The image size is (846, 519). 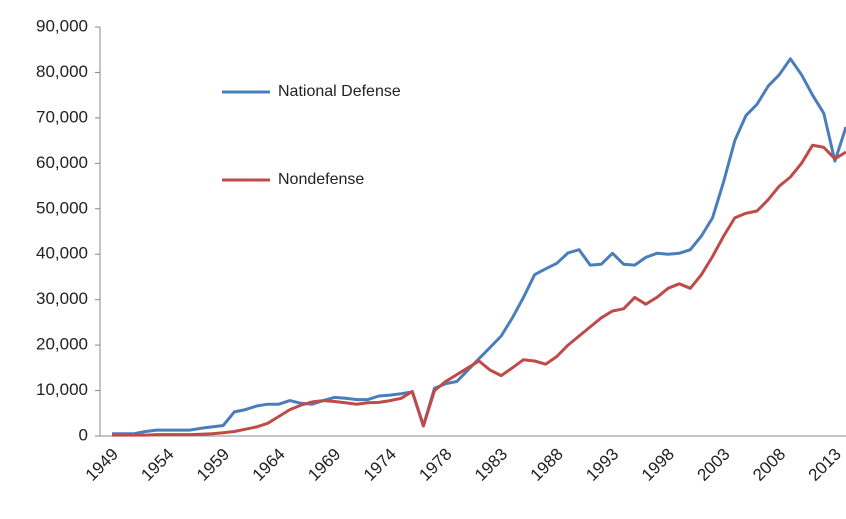 I want to click on x-tick-label: 1978, so click(x=435, y=465).